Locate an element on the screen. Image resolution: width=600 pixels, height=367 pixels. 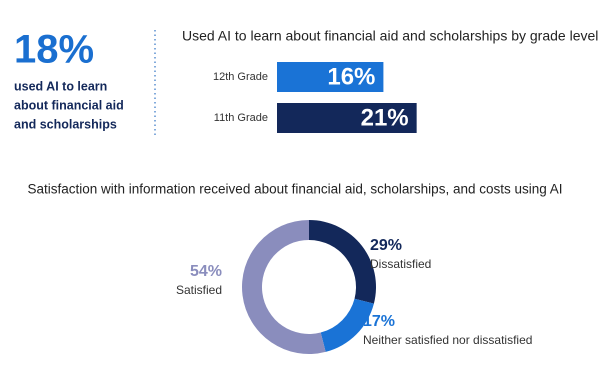
category-label: Satisfied is located at coordinates (199, 290).